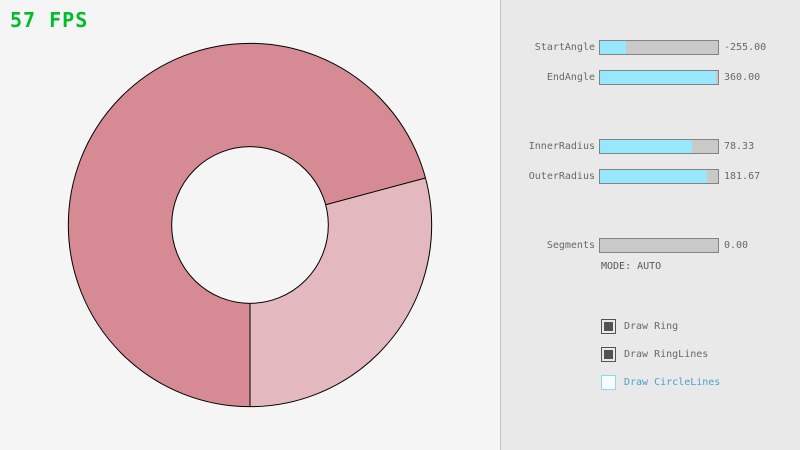 Image resolution: width=800 pixels, height=450 pixels. I want to click on mode-label: MODE: AUTO, so click(631, 266).